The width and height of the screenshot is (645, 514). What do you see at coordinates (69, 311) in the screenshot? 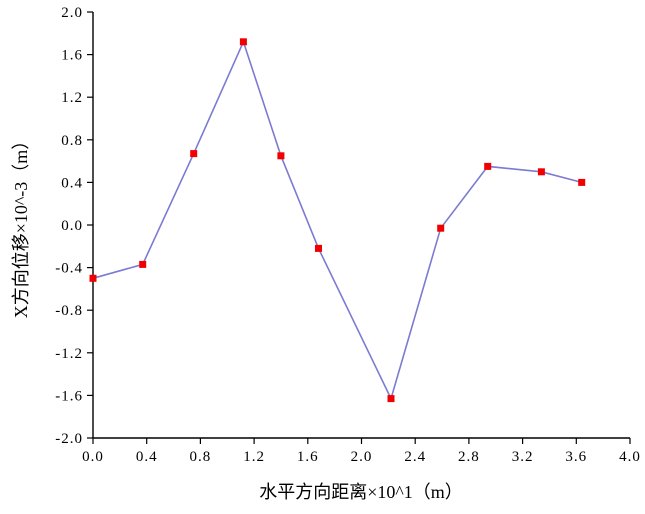
I see `y-tick-label: -0.8` at bounding box center [69, 311].